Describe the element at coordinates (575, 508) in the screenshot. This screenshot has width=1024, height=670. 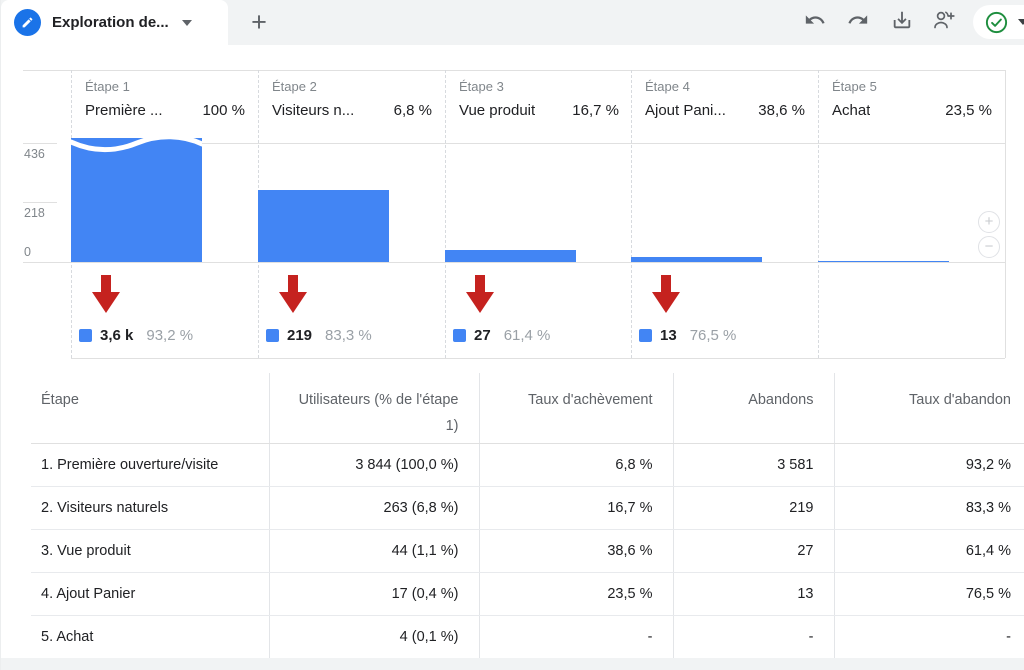
I see `value-cell: 16,7 %` at that location.